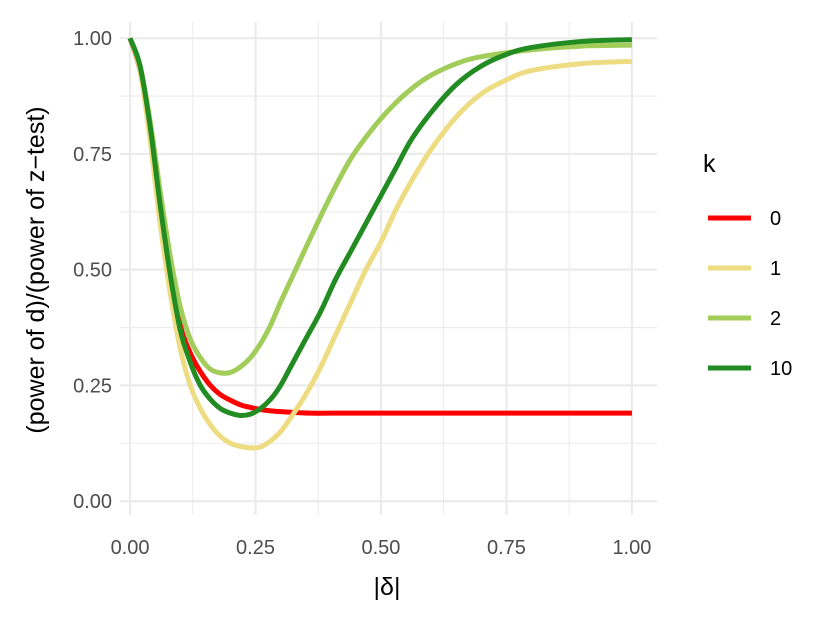 The image size is (830, 623). I want to click on x-axis-title: |δ|, so click(387, 587).